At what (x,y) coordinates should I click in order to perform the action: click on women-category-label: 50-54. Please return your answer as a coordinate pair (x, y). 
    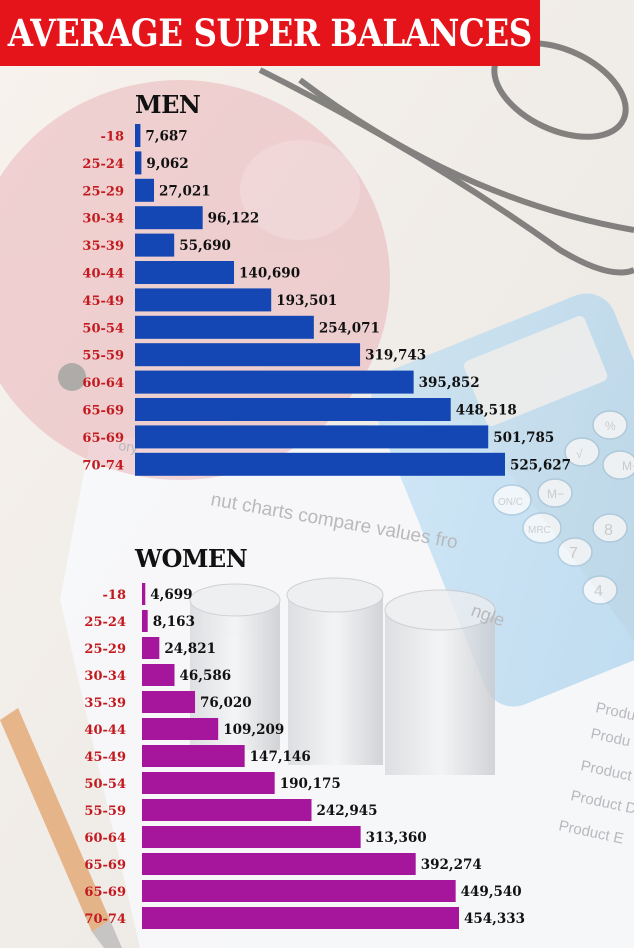
    Looking at the image, I should click on (105, 784).